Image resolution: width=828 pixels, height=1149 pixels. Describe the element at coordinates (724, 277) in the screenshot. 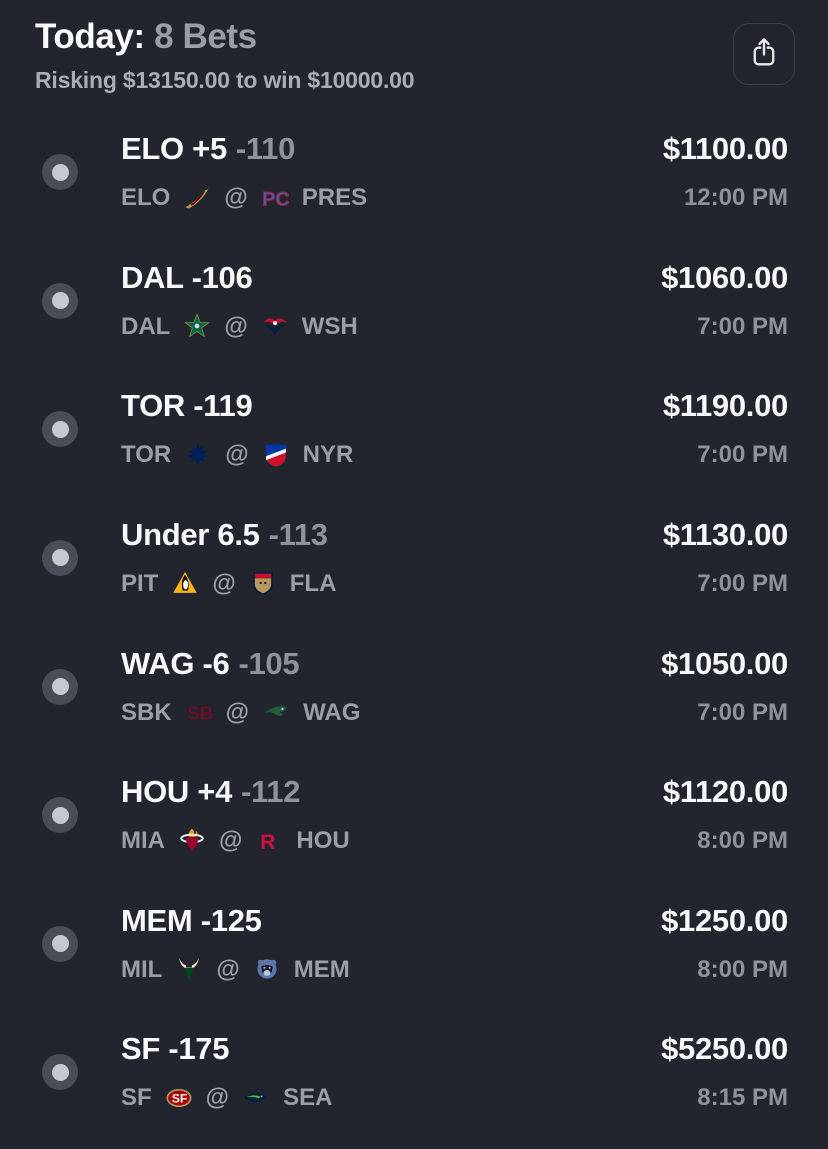

I see `bet-amount: $1060.00` at that location.